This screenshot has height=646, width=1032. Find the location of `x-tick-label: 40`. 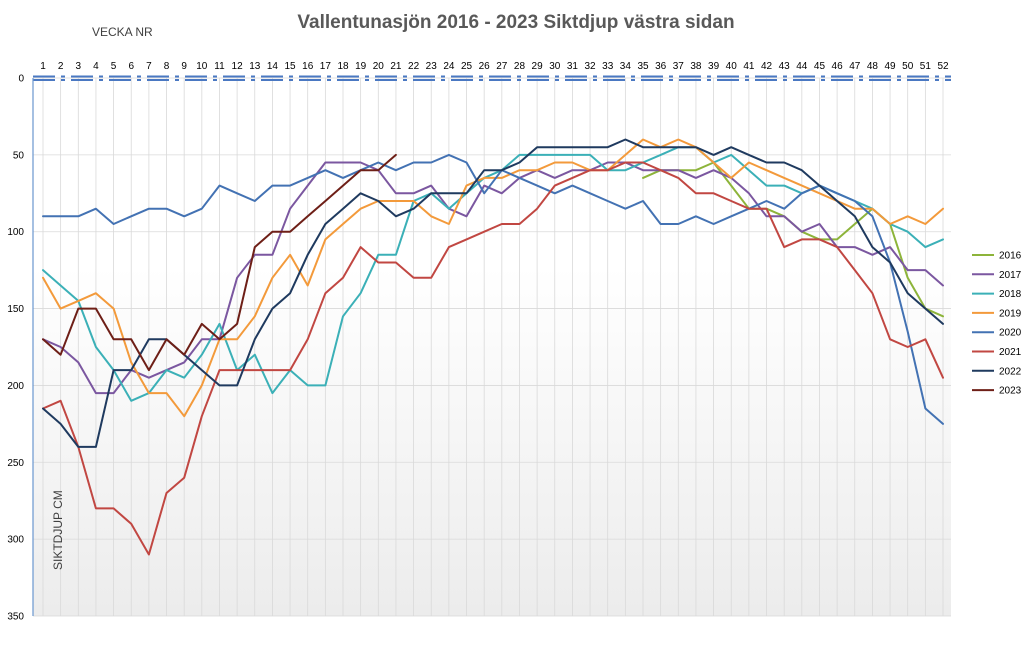

x-tick-label: 40 is located at coordinates (732, 66).